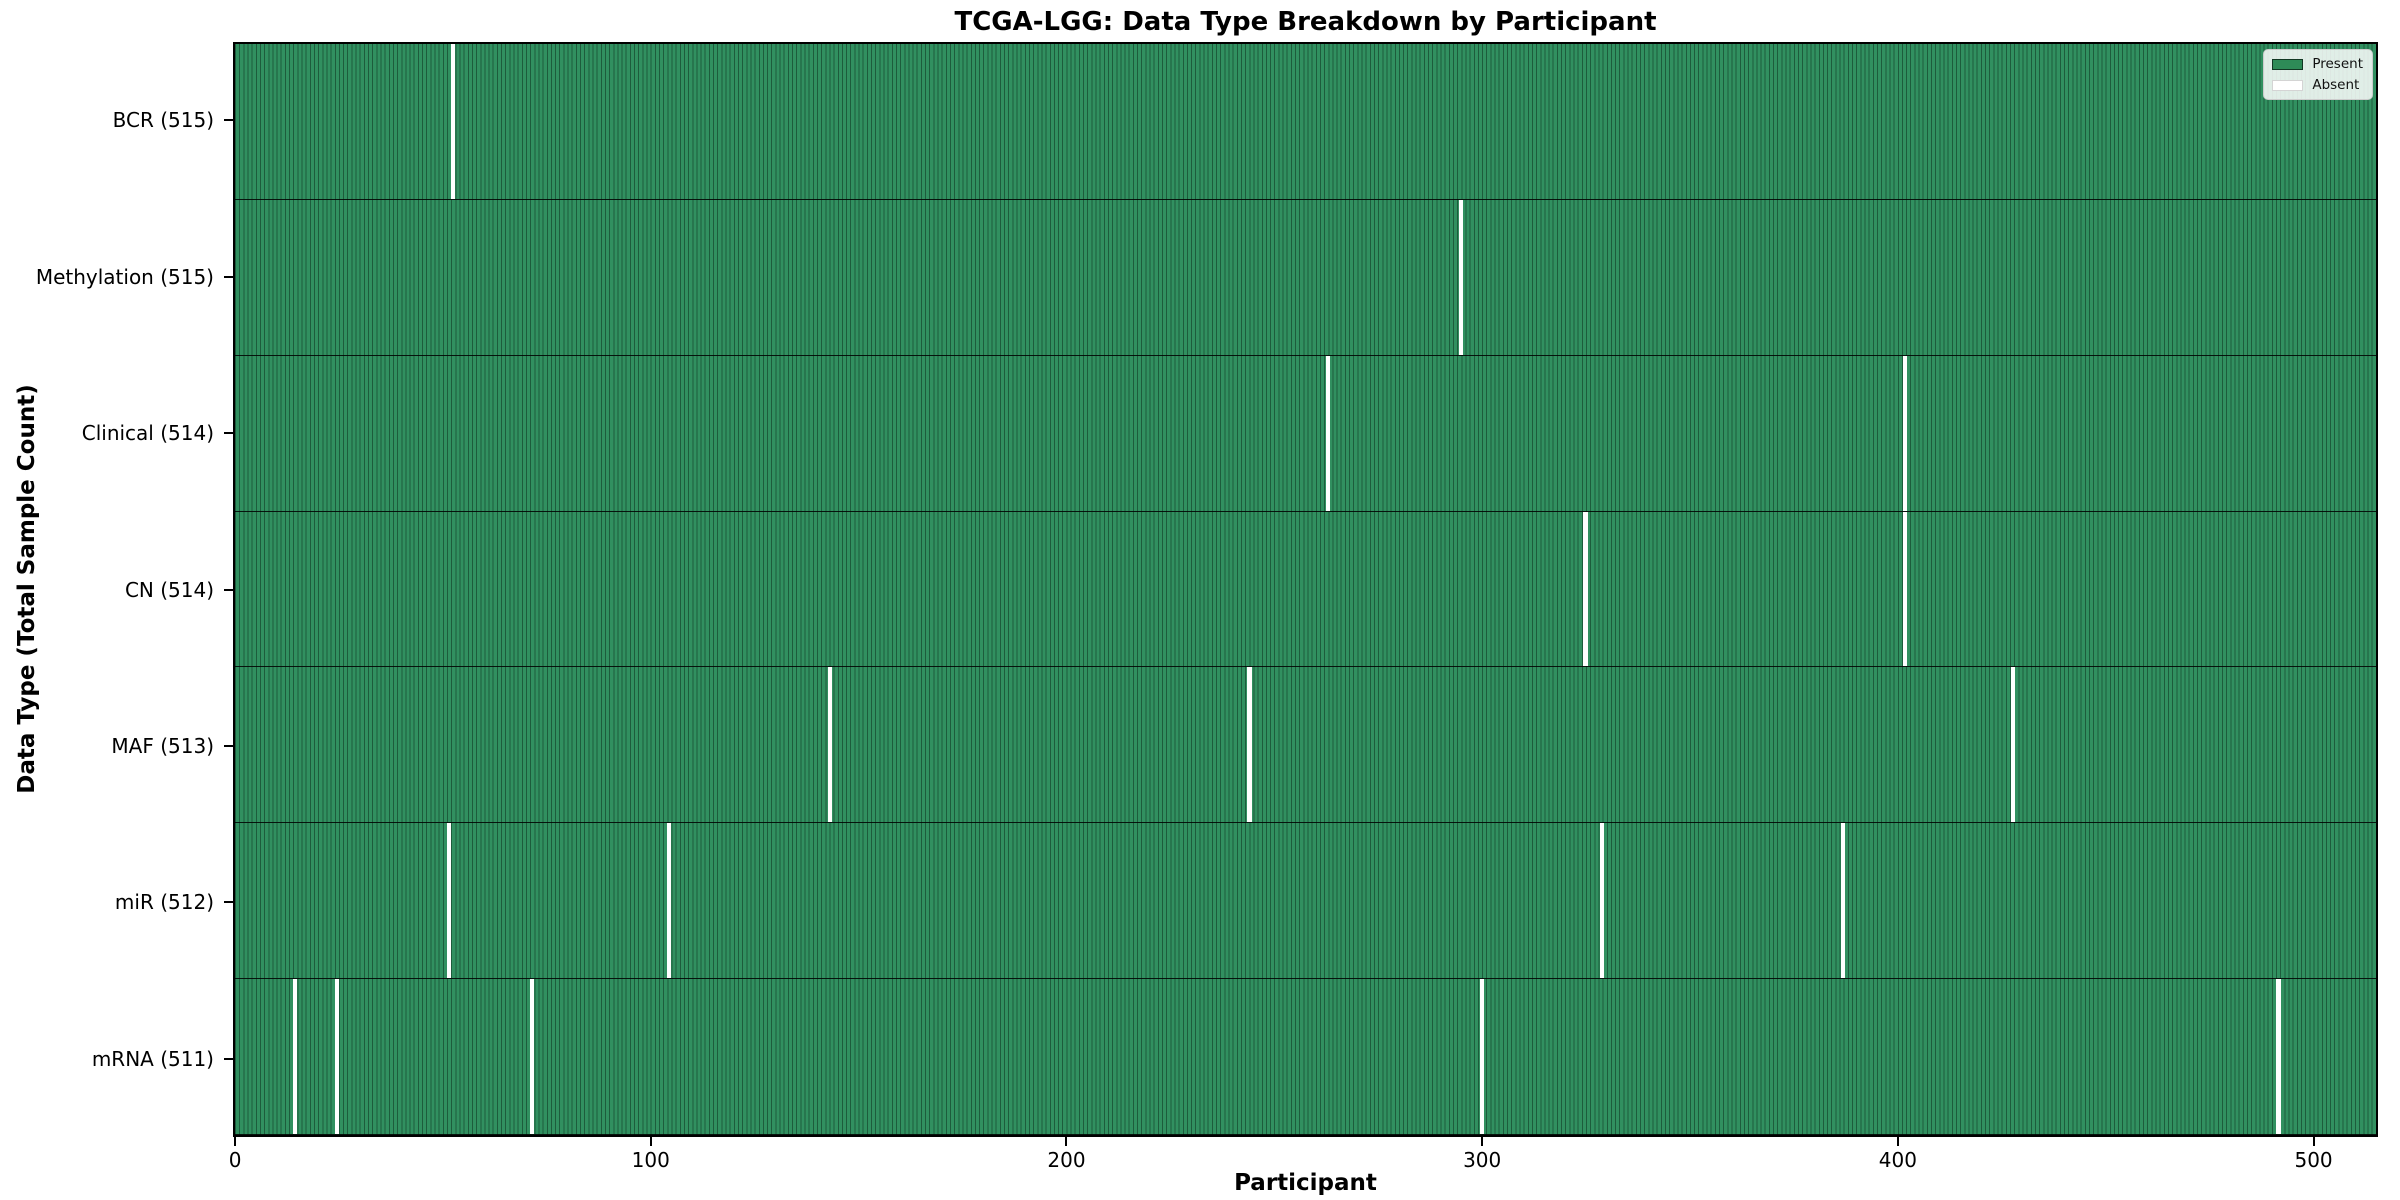  Describe the element at coordinates (1897, 1160) in the screenshot. I see `x-tick-label-400: 400` at that location.